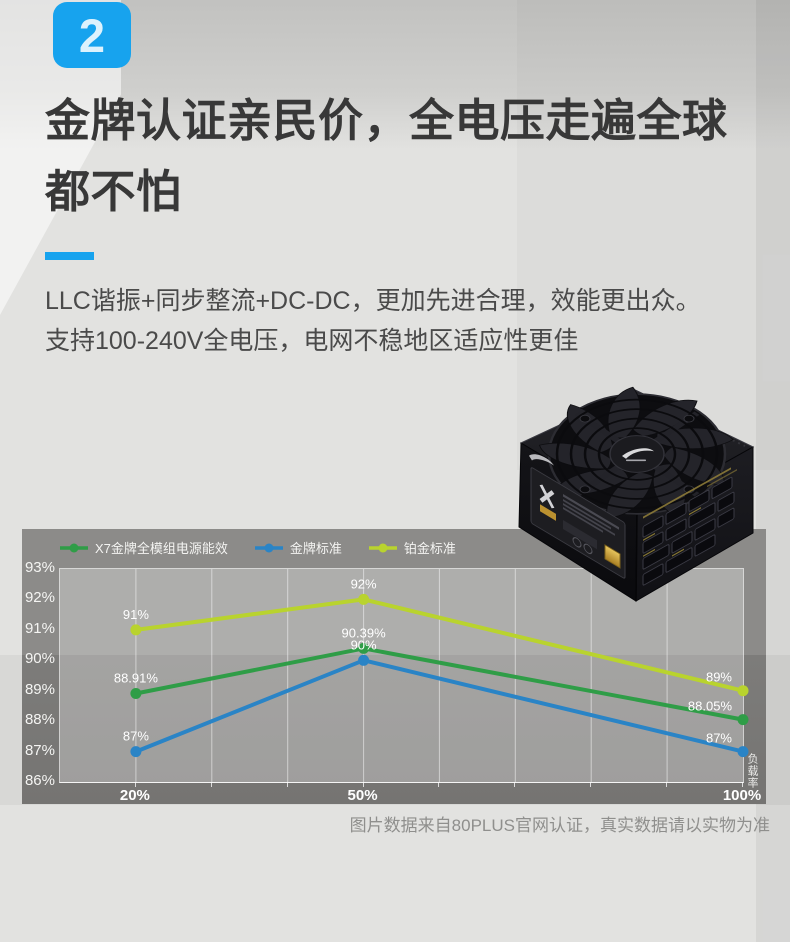 This screenshot has height=942, width=790. I want to click on label-watt-mark, so click(548, 512).